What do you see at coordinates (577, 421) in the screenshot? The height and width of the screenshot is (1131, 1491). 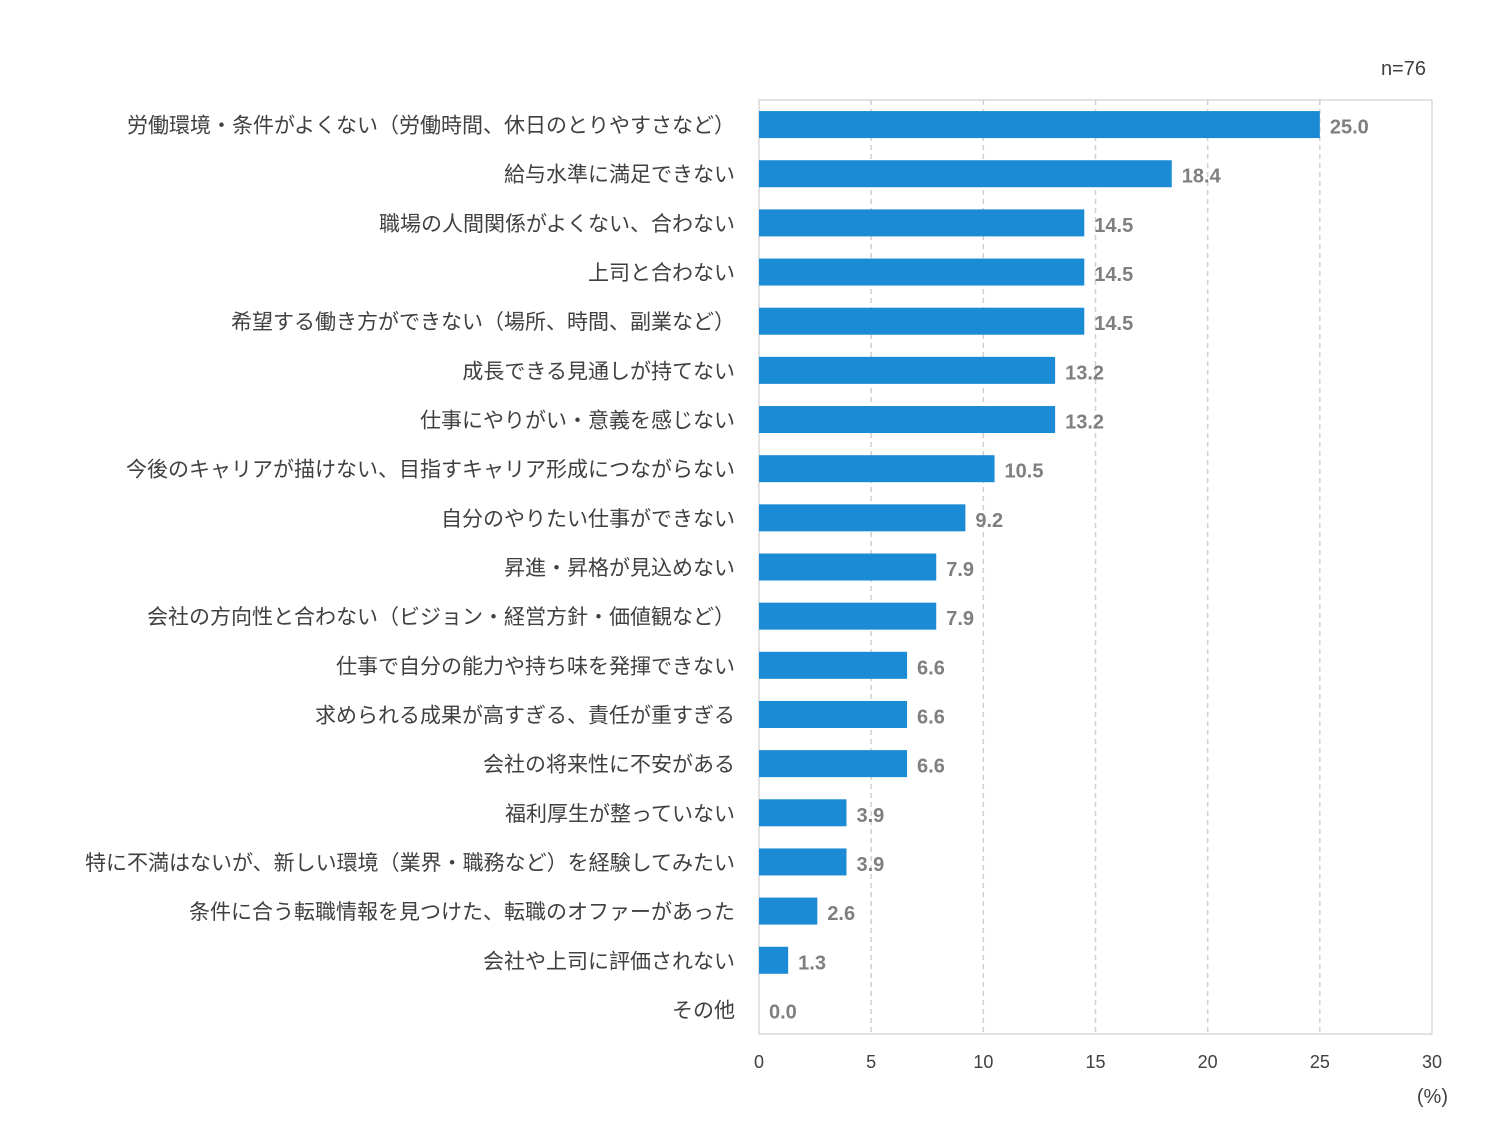 I see `category-label: 仕事にやりがい・意義を感じない` at bounding box center [577, 421].